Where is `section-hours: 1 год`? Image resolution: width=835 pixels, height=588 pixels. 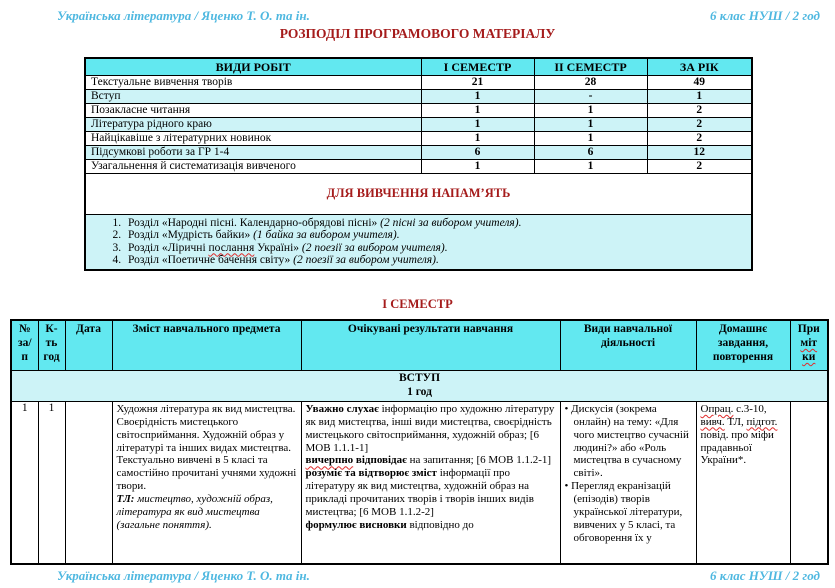
section-hours: 1 год is located at coordinates (419, 391).